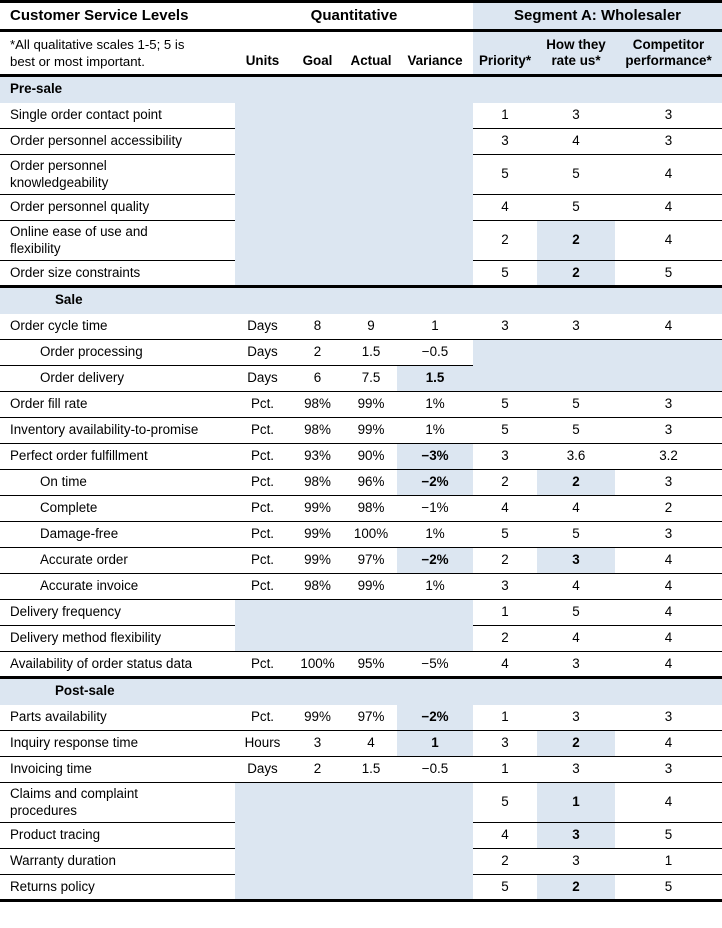 The image size is (722, 928). I want to click on table-row: Order processing Days 2 1.5 −0.5, so click(361, 365).